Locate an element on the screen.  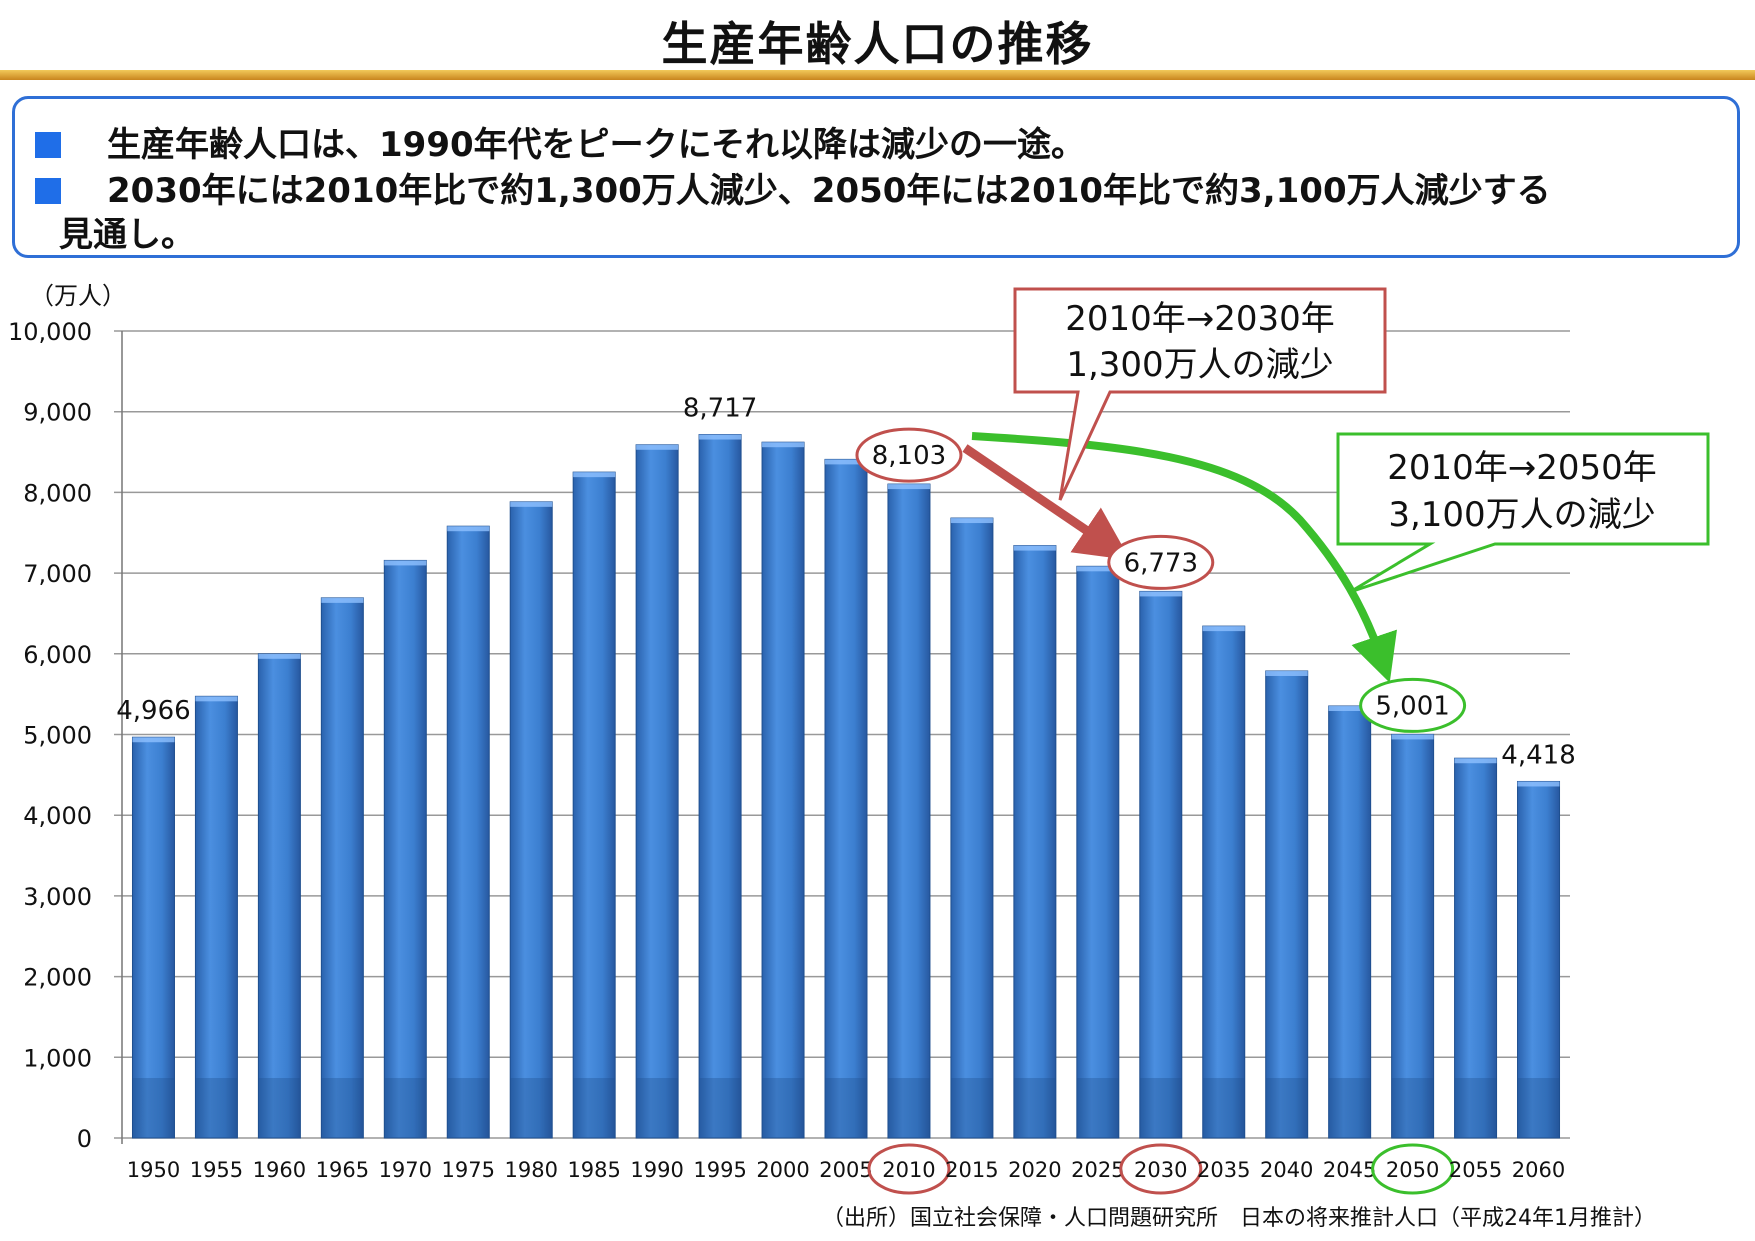
highlight-ellipse-2010 is located at coordinates (909, 1169).